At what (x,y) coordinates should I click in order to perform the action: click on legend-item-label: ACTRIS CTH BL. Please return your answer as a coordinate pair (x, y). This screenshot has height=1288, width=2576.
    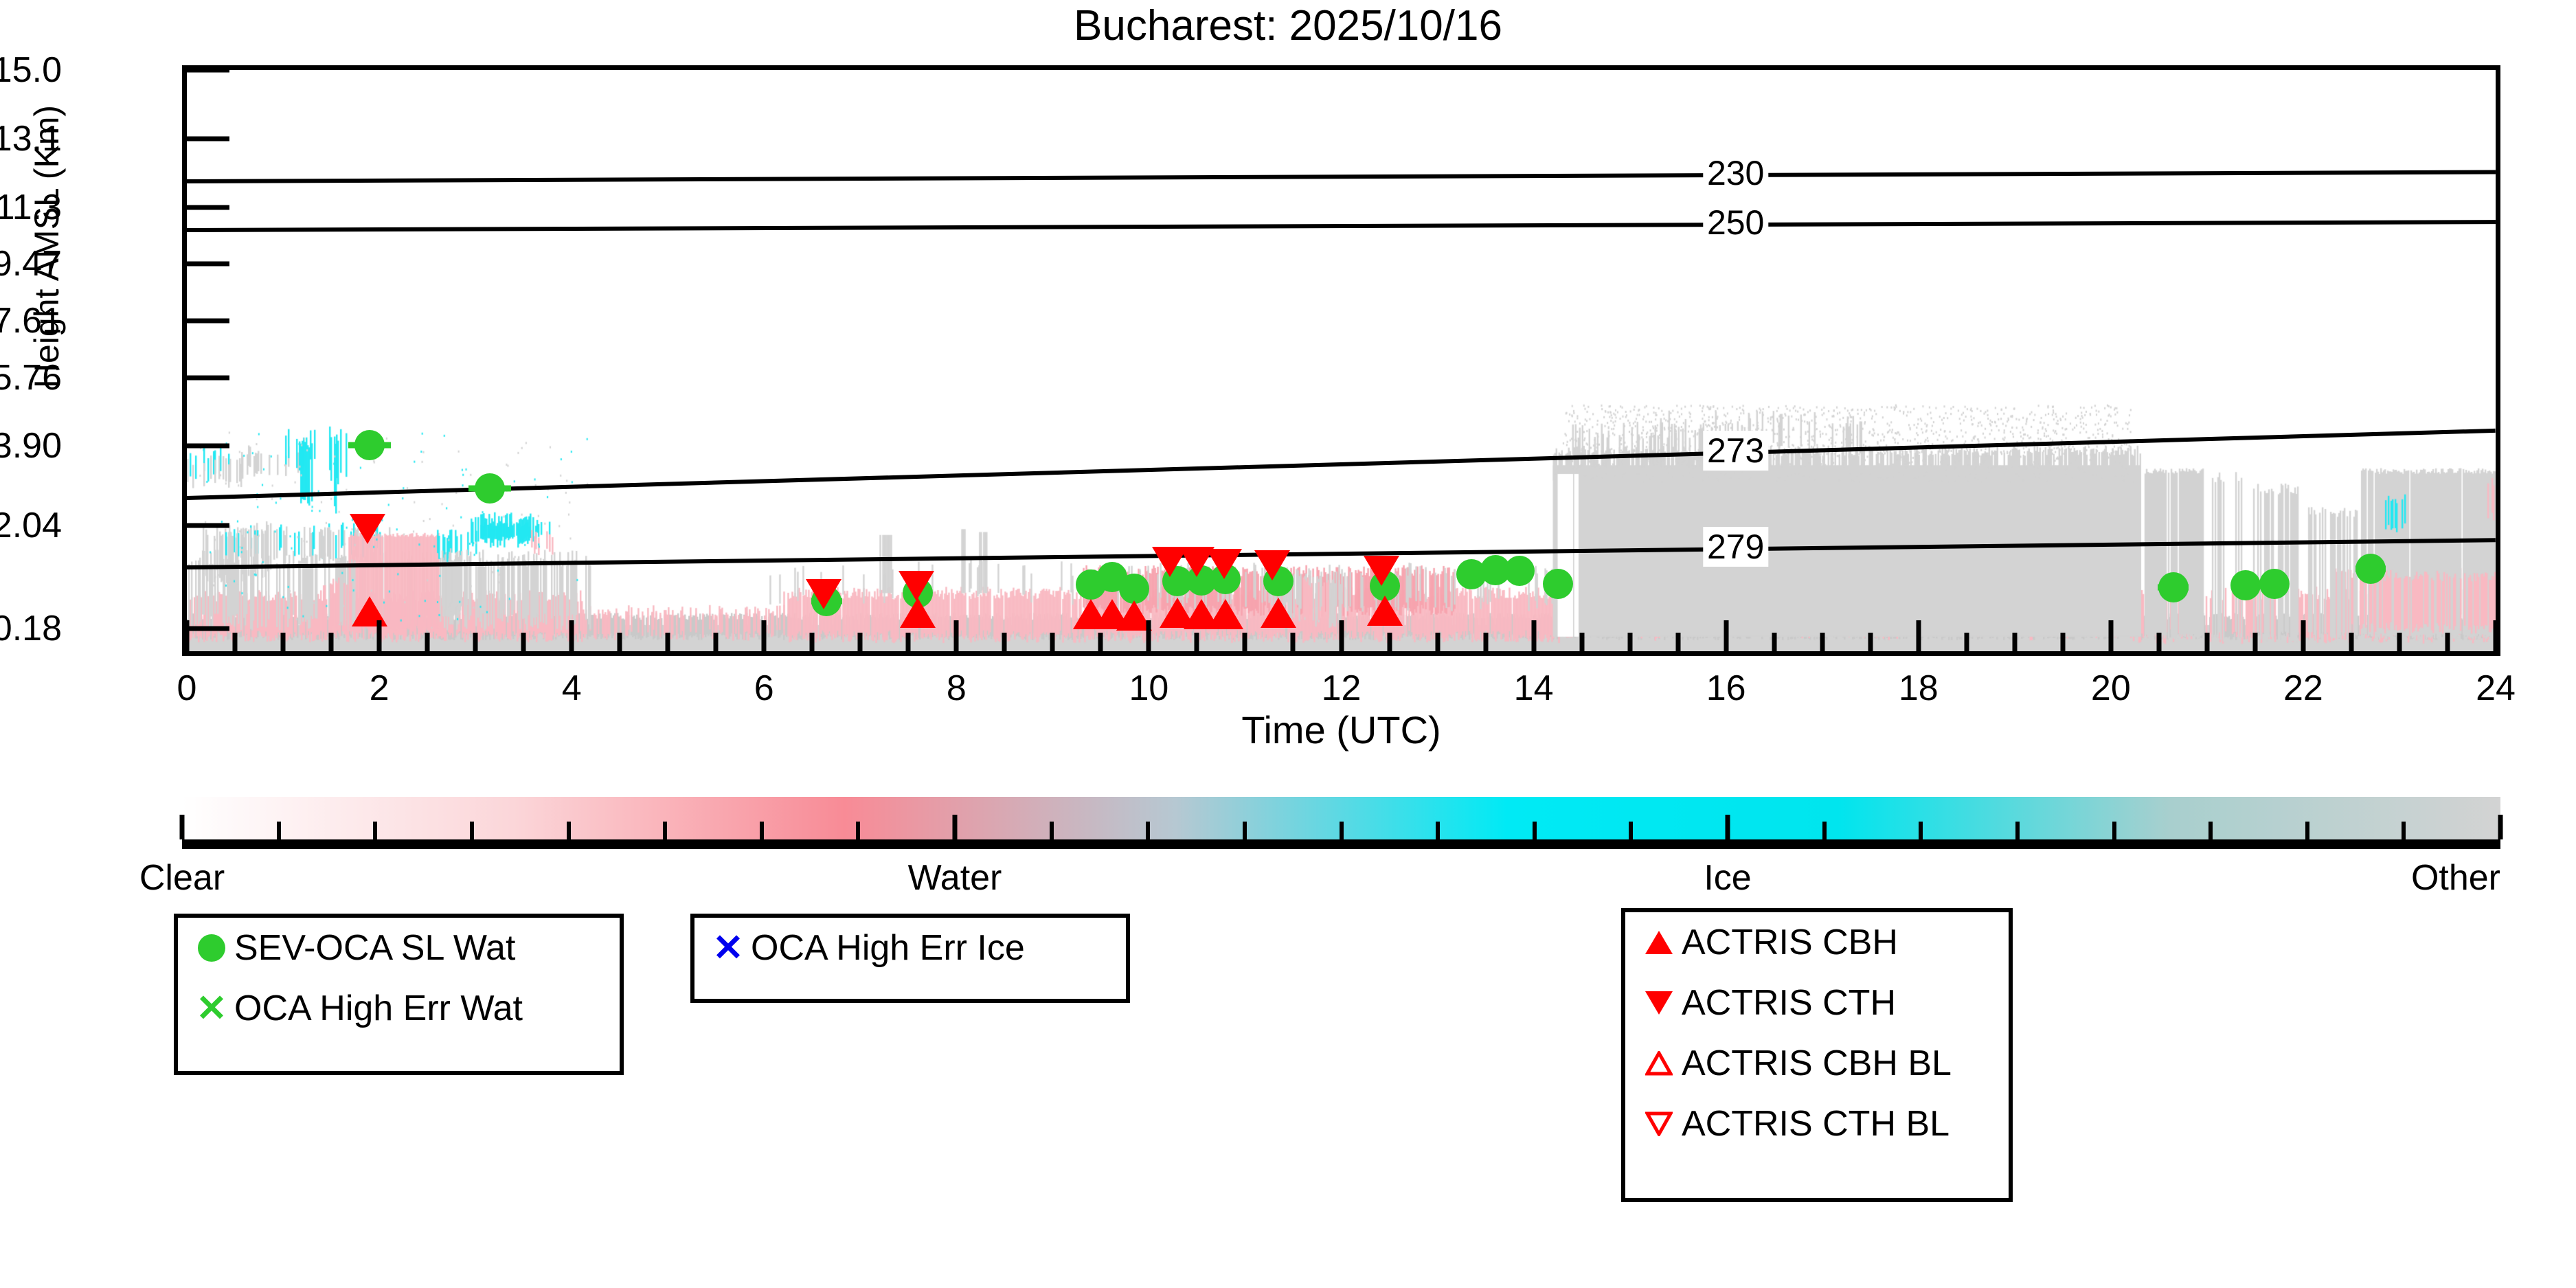
    Looking at the image, I should click on (1816, 1124).